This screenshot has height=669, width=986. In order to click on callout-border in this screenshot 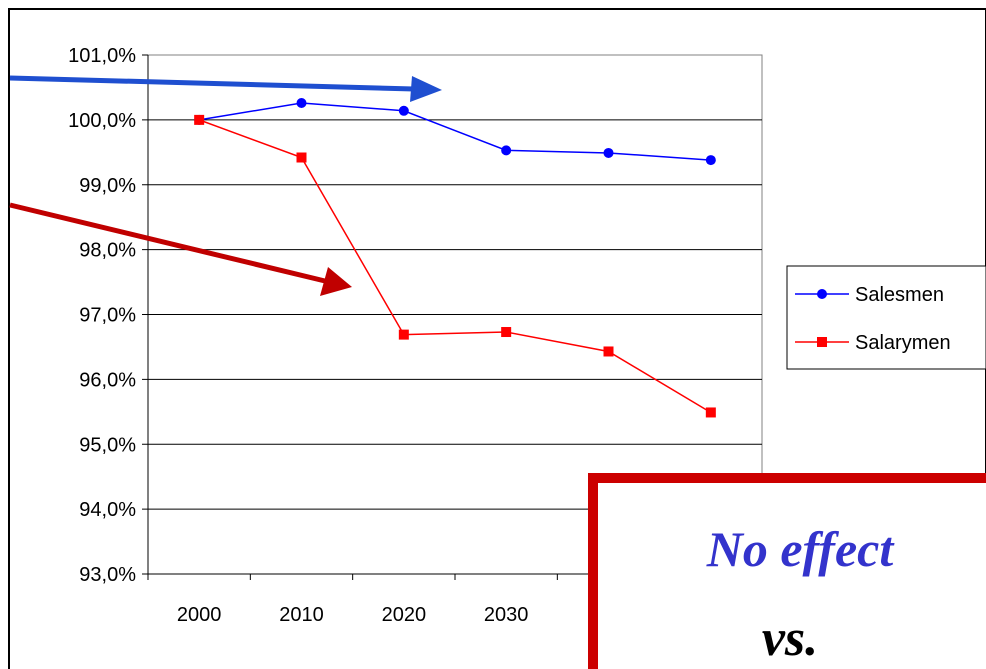, I will do `click(787, 571)`.